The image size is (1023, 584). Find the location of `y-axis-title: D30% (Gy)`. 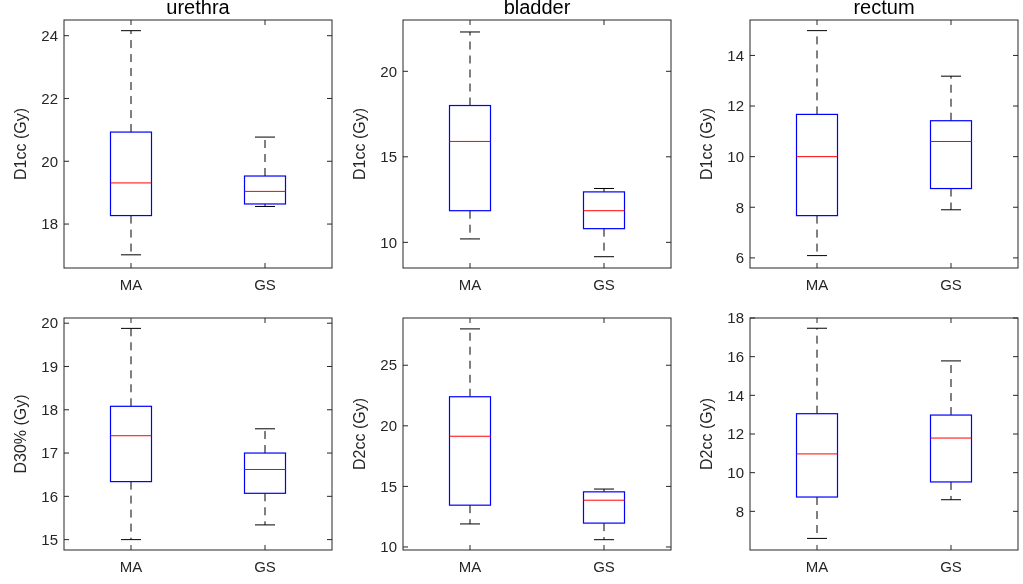

y-axis-title: D30% (Gy) is located at coordinates (20, 434).